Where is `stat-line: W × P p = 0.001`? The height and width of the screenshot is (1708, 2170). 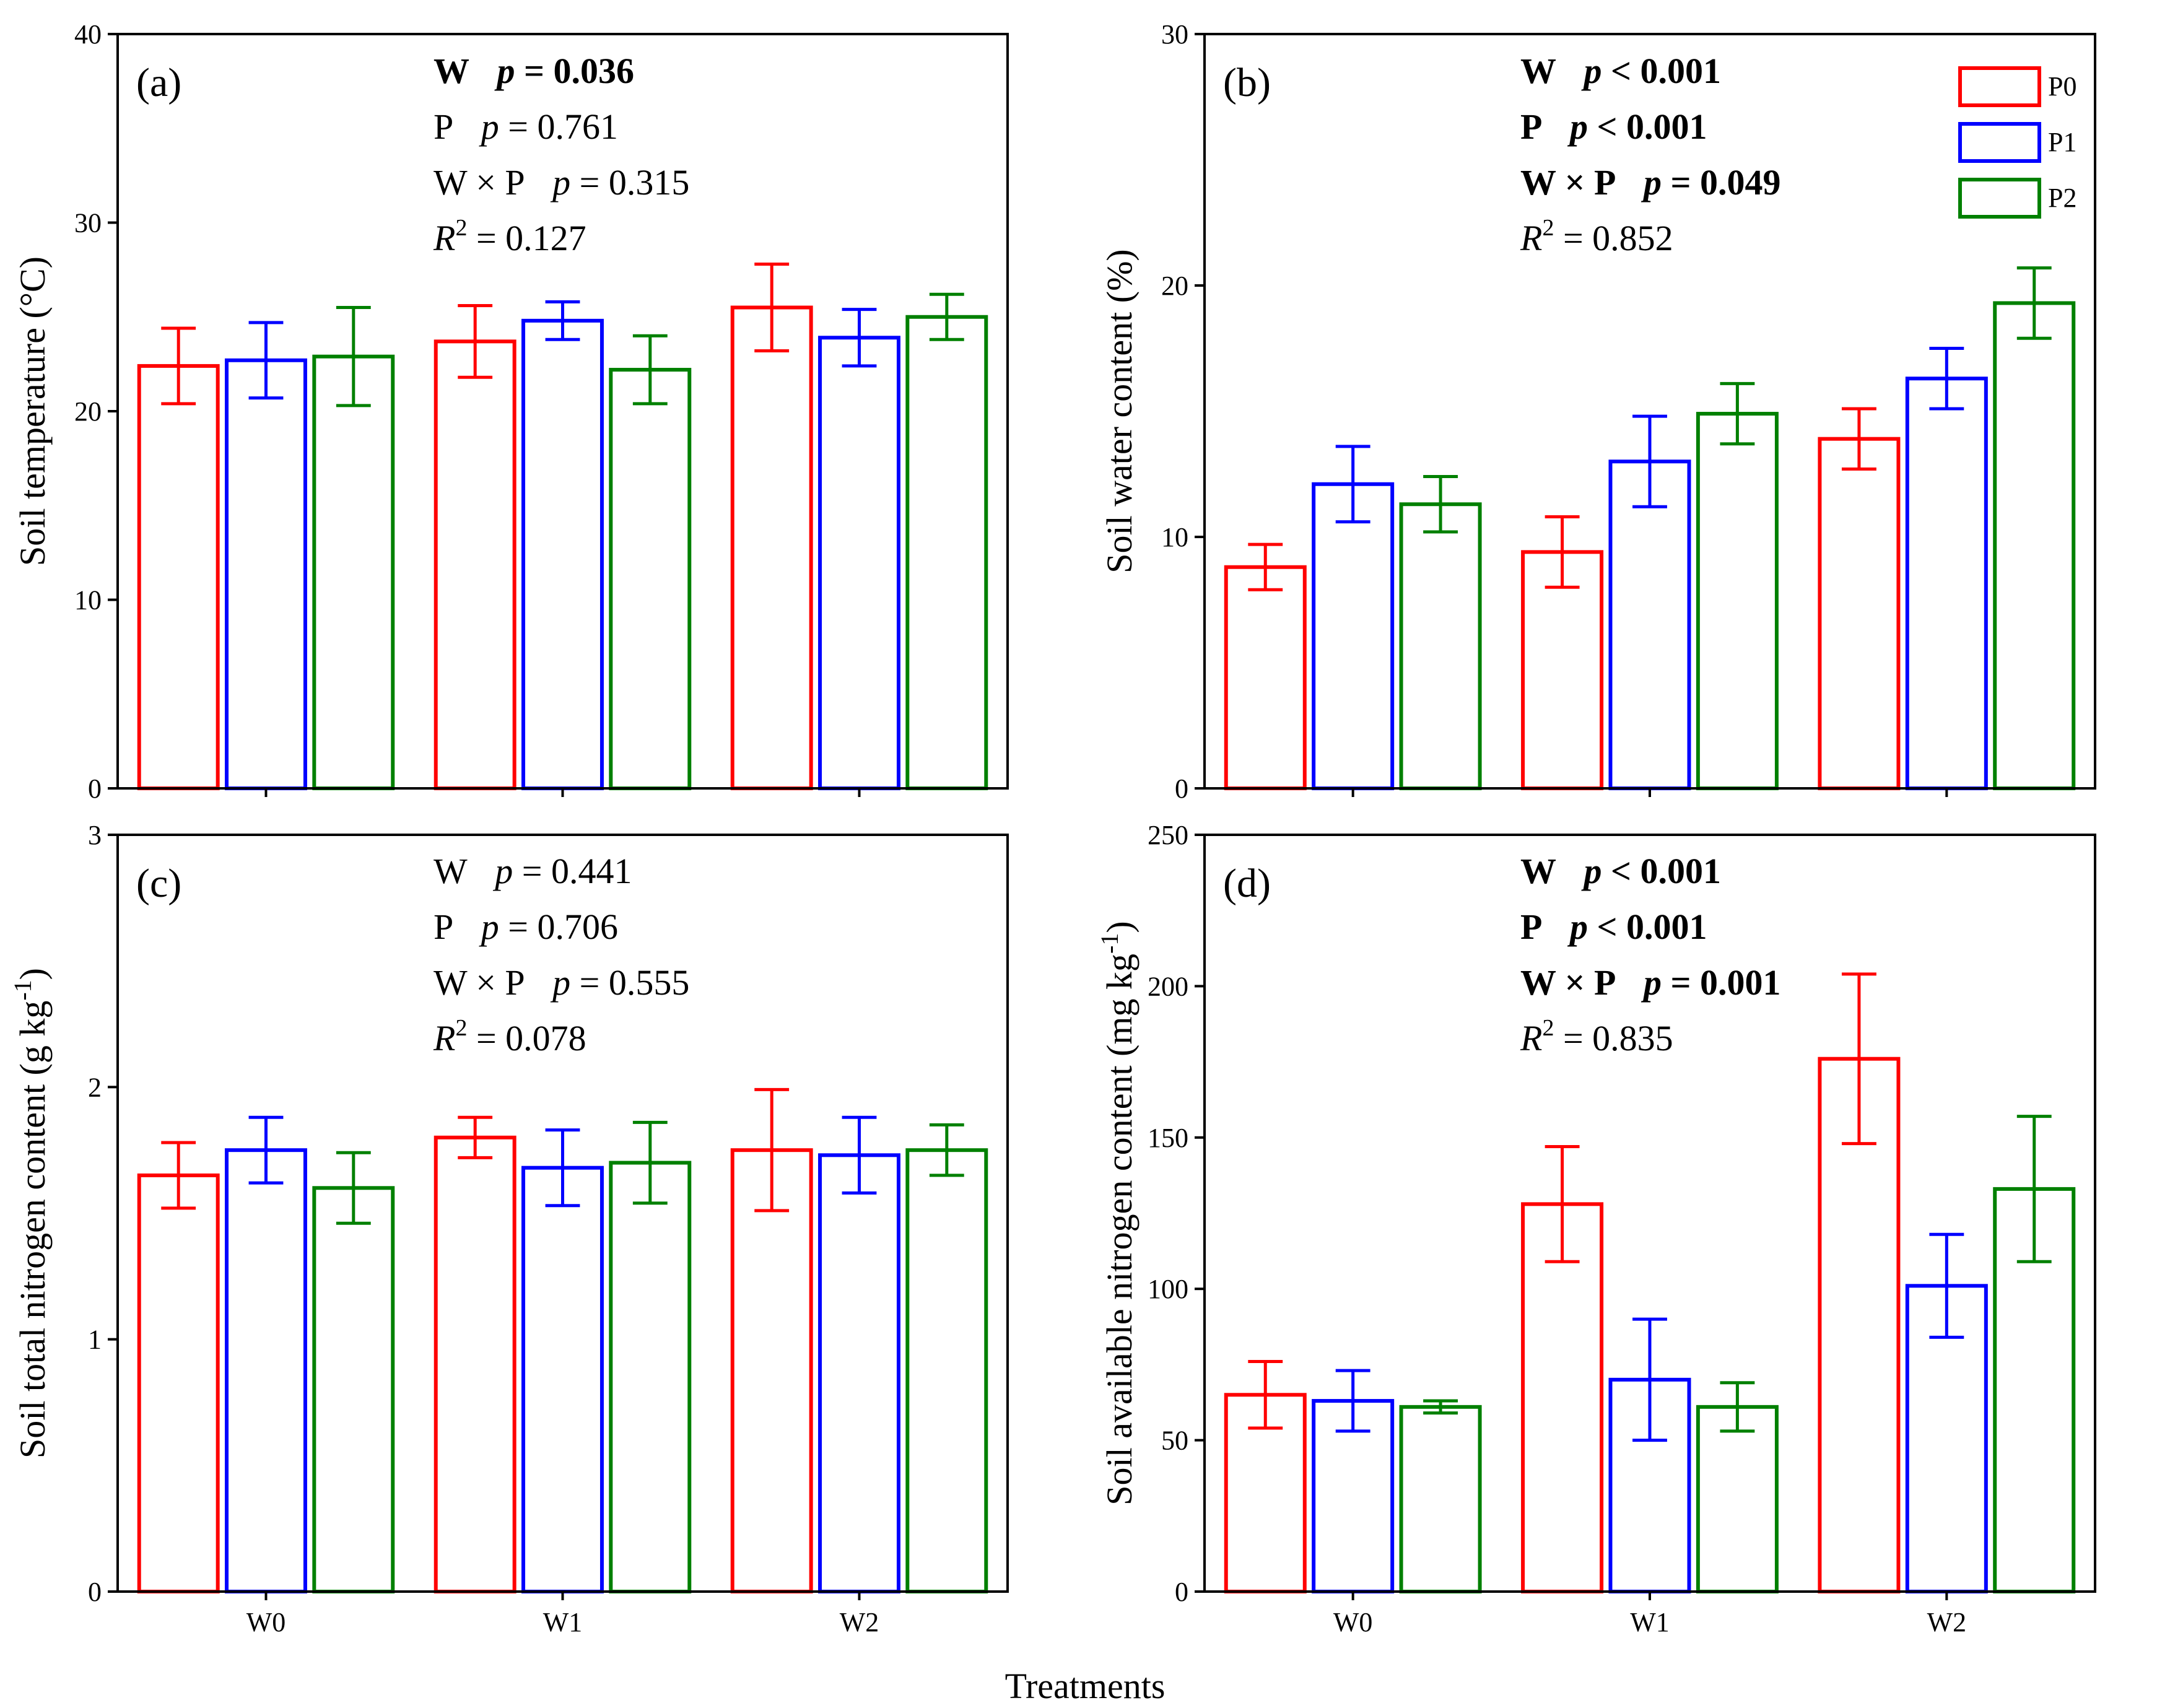 stat-line: W × P p = 0.001 is located at coordinates (1650, 982).